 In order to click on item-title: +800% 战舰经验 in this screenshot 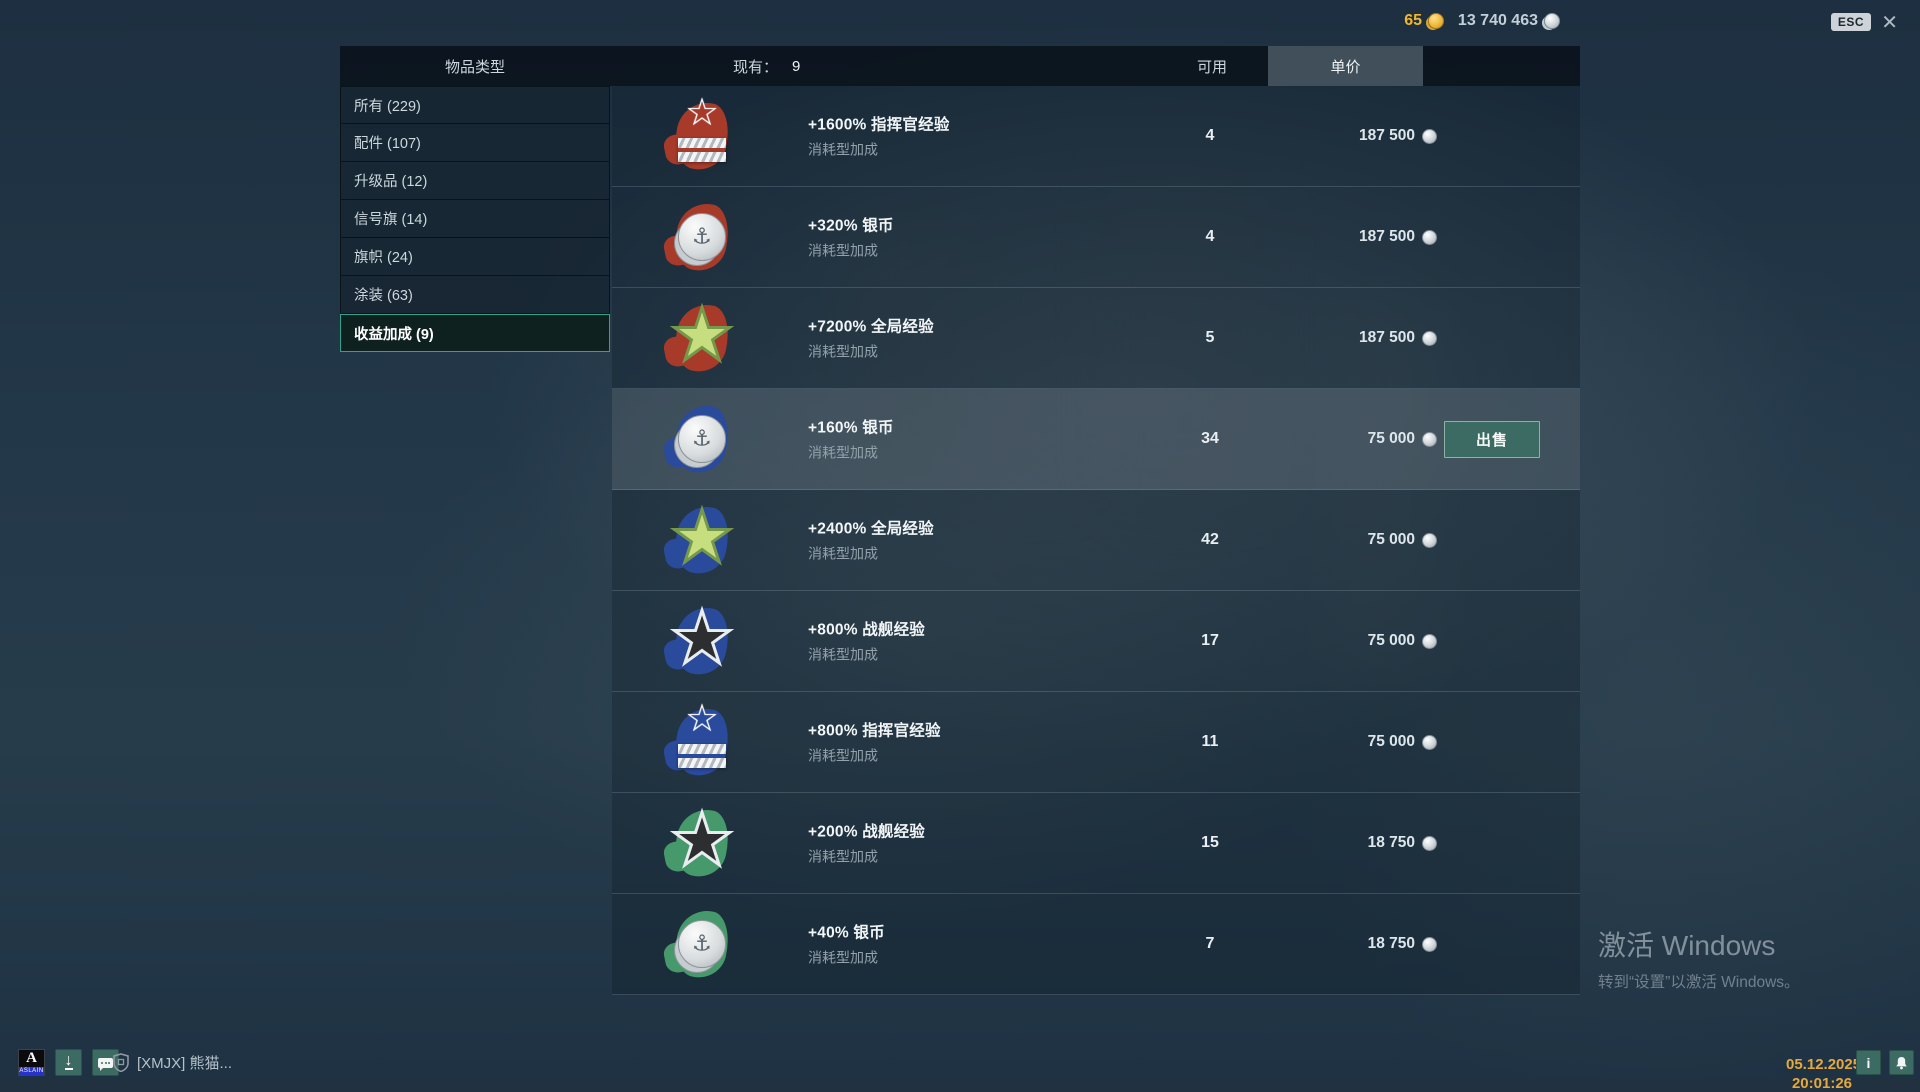, I will do `click(867, 630)`.